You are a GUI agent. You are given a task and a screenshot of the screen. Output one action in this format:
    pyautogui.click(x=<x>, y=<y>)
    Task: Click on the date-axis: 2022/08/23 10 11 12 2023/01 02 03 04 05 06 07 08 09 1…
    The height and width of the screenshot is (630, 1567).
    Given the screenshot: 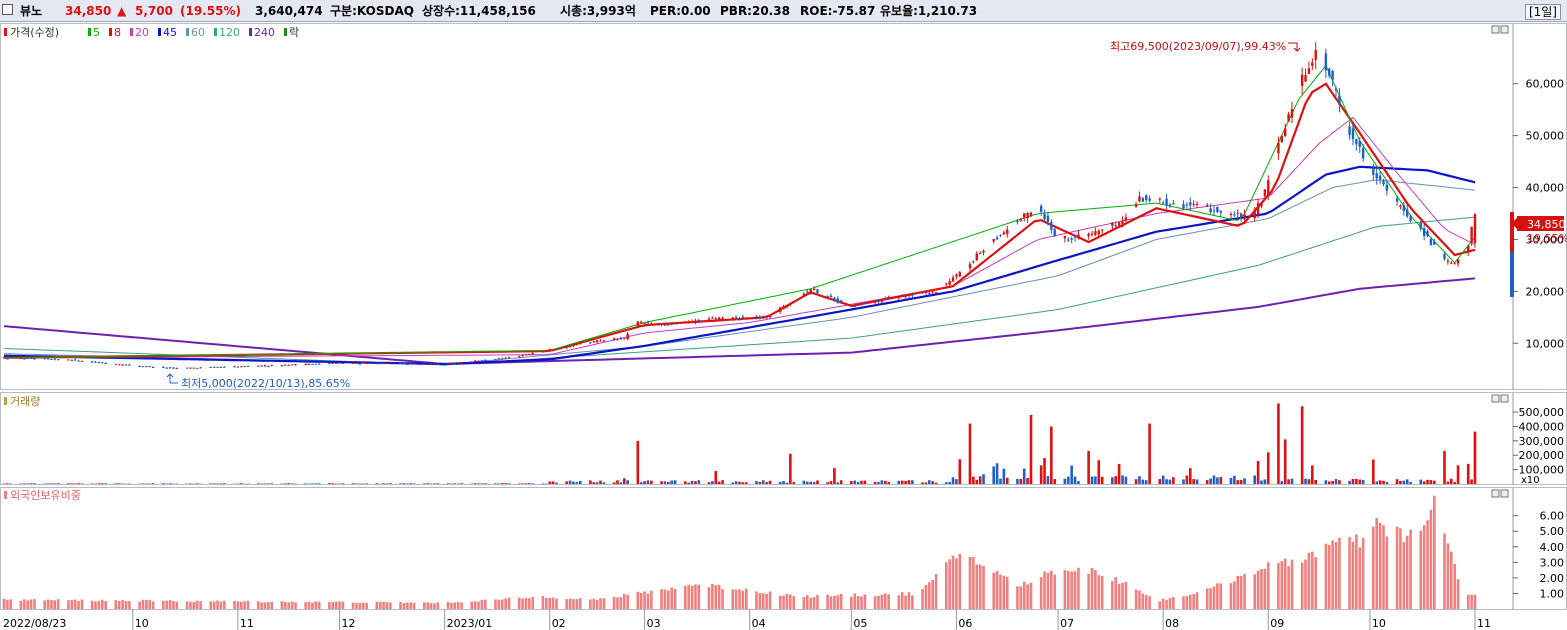 What is the action you would take?
    pyautogui.click(x=747, y=619)
    